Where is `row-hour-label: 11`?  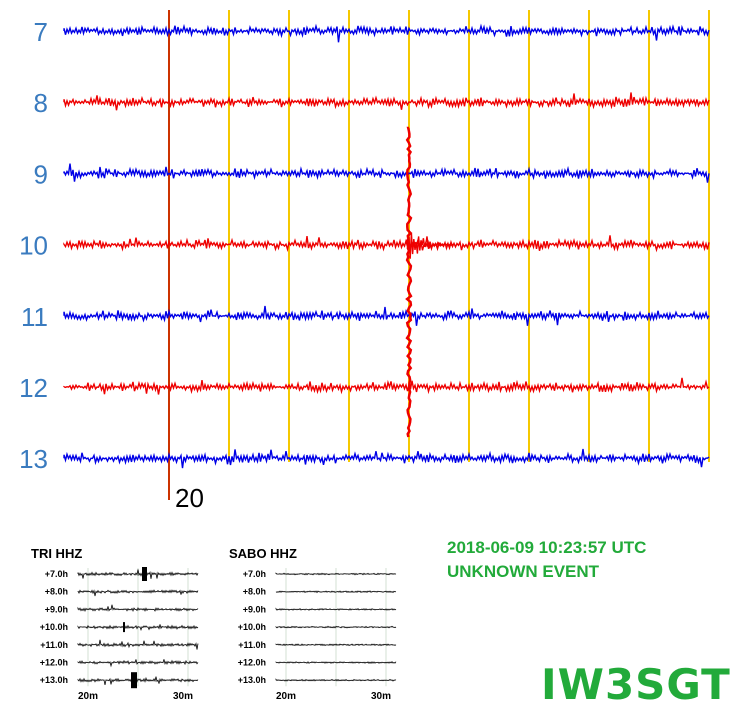 row-hour-label: 11 is located at coordinates (34, 317).